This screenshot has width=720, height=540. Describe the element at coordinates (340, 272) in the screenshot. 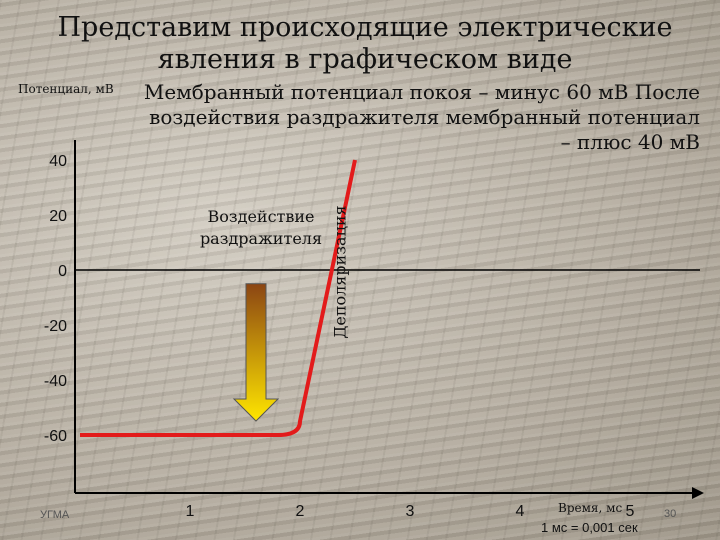

I see `depolarization-label: Деполяризация` at that location.